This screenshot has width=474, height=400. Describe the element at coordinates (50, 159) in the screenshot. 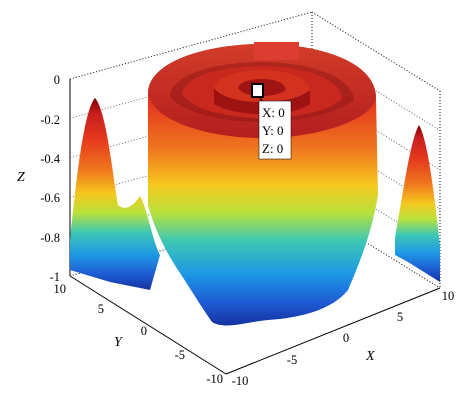

I see `z-tick-label: -0.4` at that location.